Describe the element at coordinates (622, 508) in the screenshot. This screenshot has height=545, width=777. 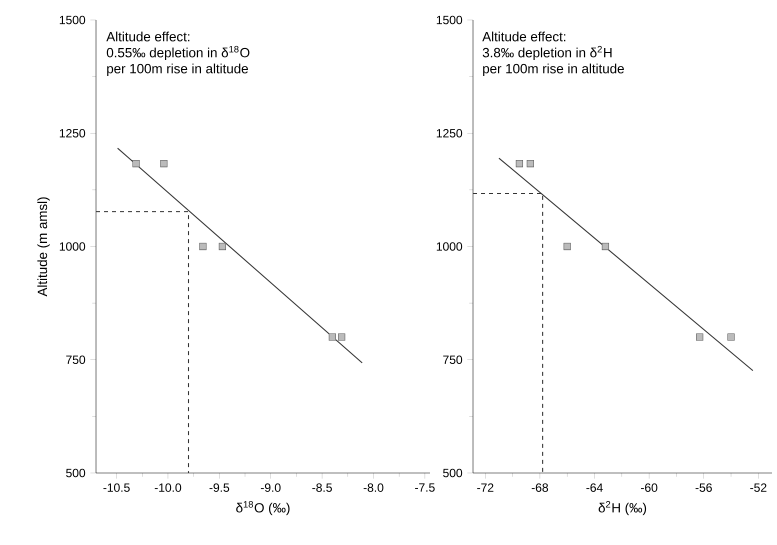
I see `x-axis-title: δ$^{2}$H (‰)` at that location.